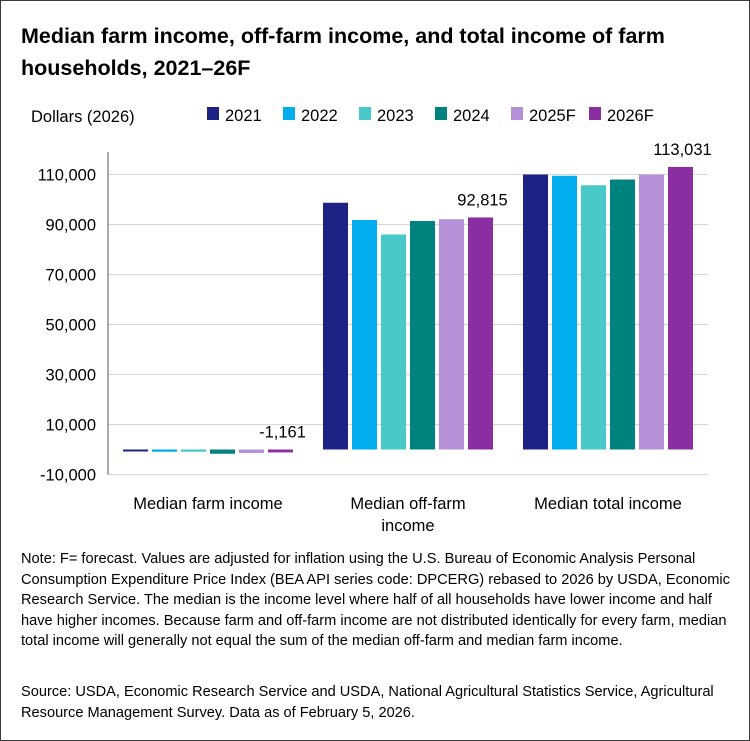 The width and height of the screenshot is (750, 741). I want to click on y-tick-label: 90,000, so click(71, 226).